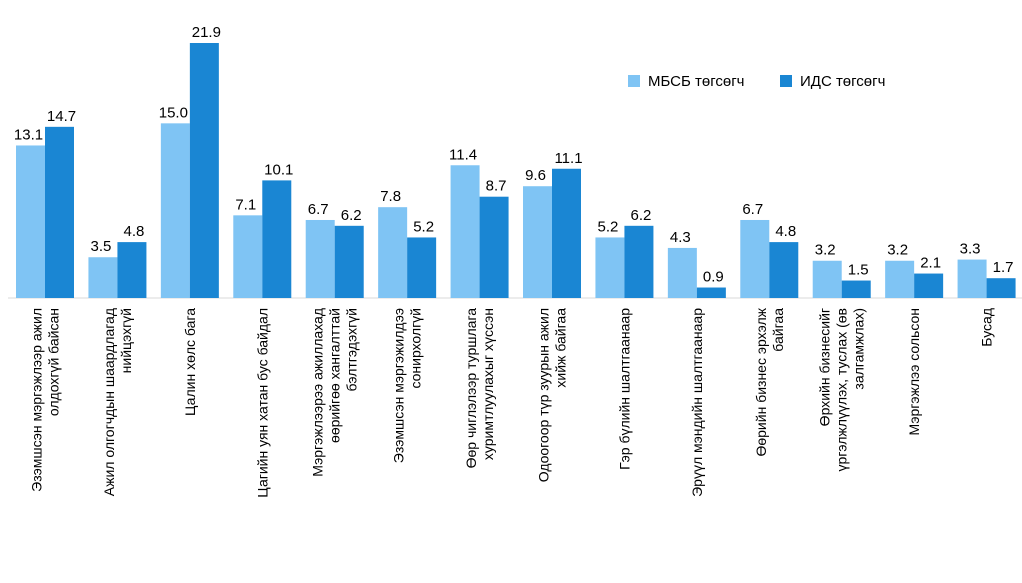 The width and height of the screenshot is (1022, 583). What do you see at coordinates (488, 384) in the screenshot?
I see `category-label-line: хуримтлуулахыг хүссэн` at bounding box center [488, 384].